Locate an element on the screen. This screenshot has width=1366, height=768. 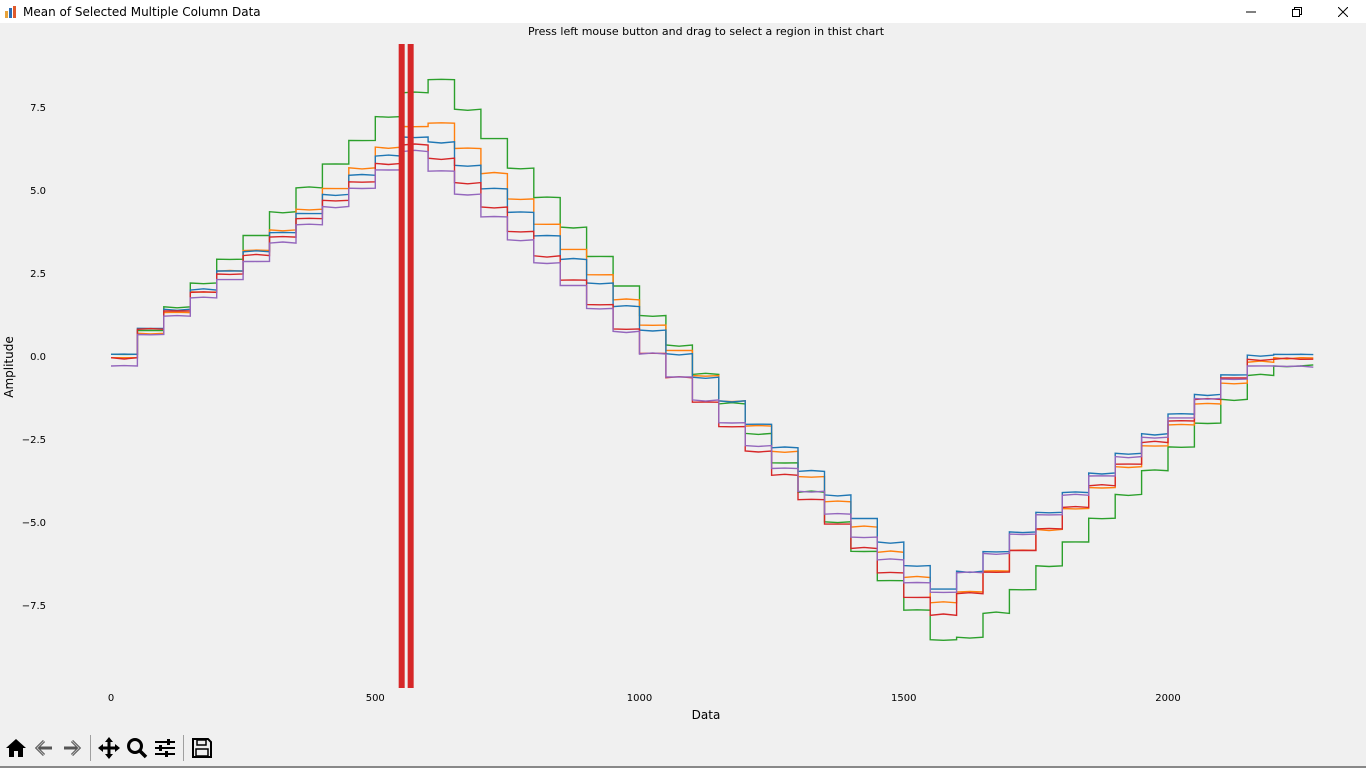
close-icon is located at coordinates (1343, 11).